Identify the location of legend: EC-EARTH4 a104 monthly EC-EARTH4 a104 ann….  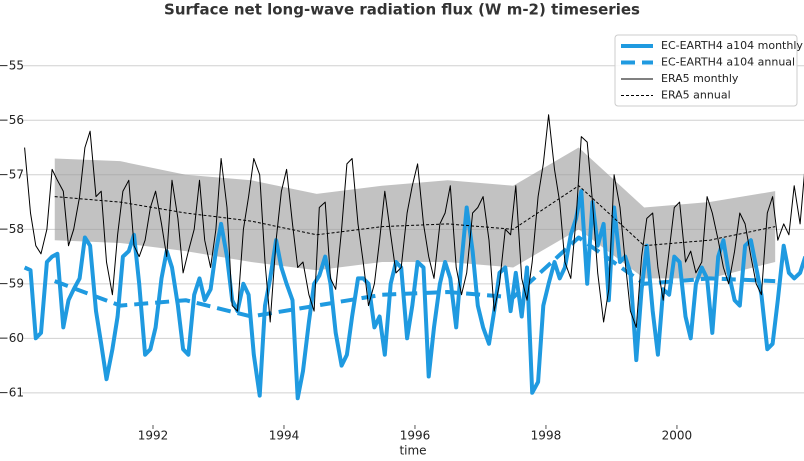
(708, 70).